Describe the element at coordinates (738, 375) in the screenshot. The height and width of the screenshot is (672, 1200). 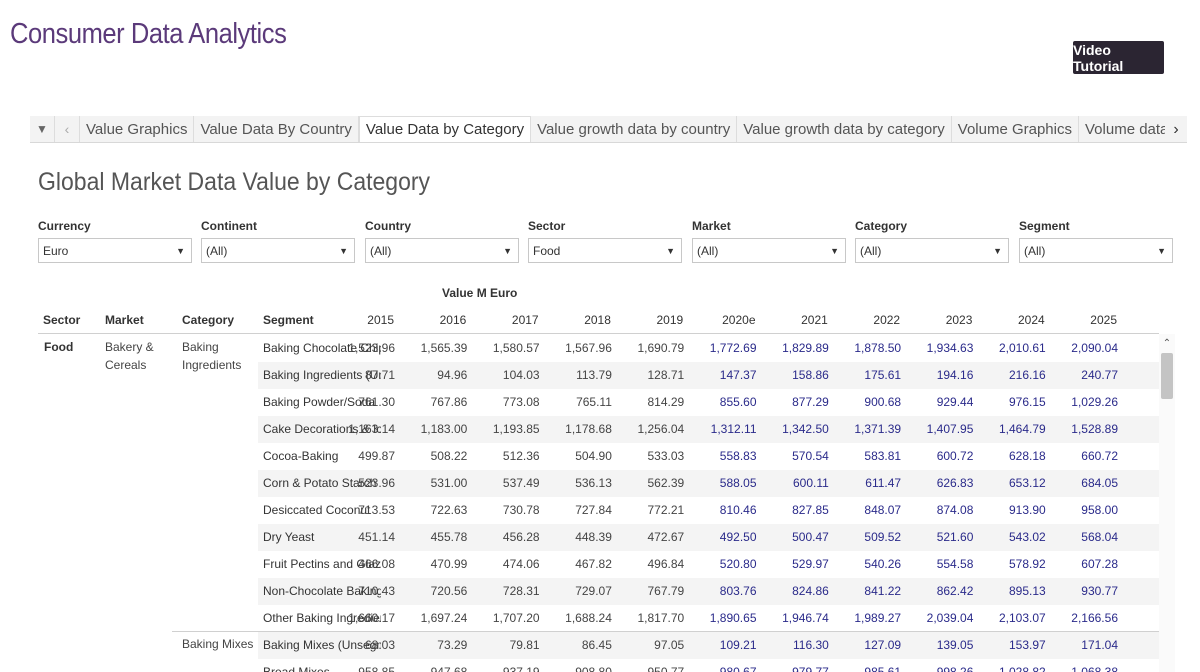
I see `value-cell: 147.37` at that location.